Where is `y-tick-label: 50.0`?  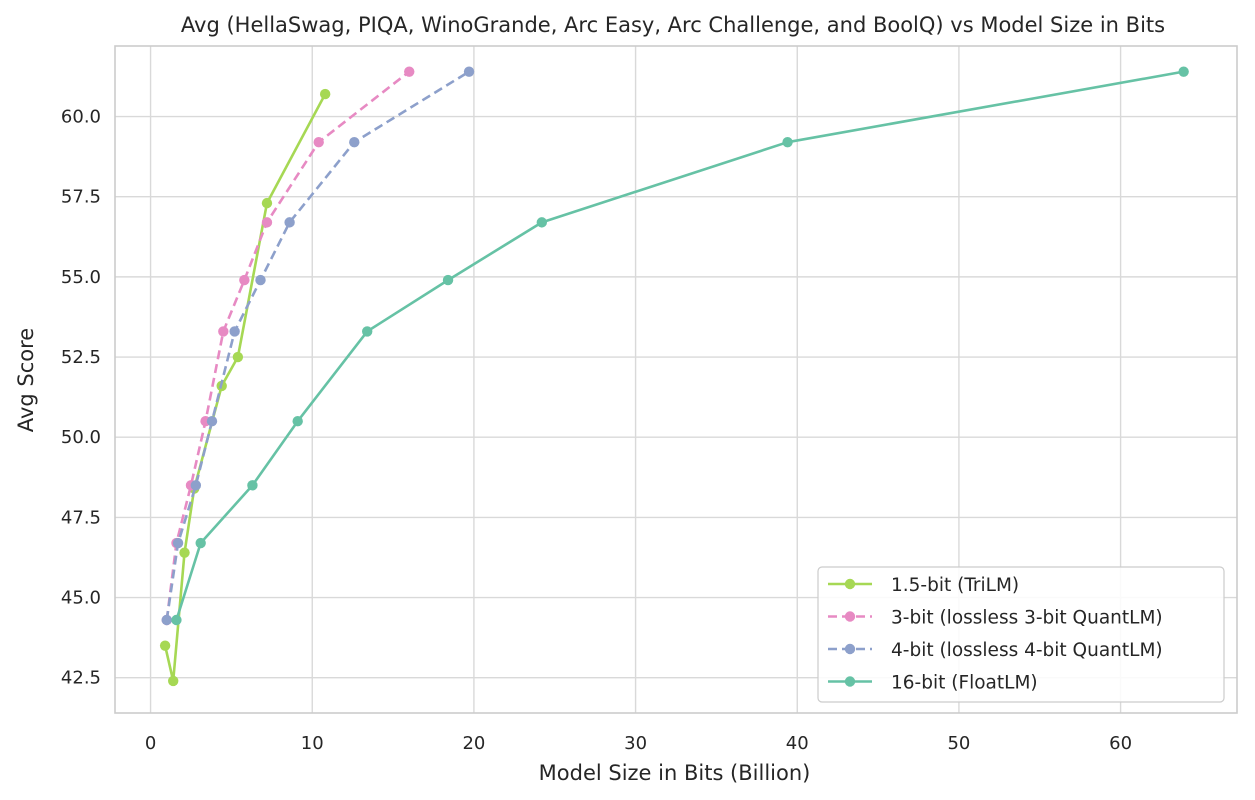 y-tick-label: 50.0 is located at coordinates (81, 437).